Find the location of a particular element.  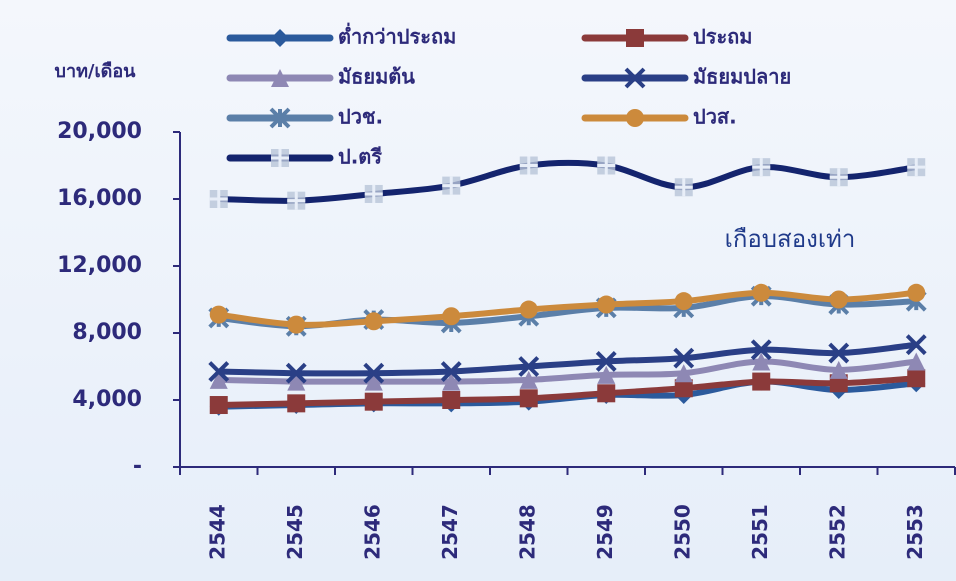

legend-label: ต่ำกว่าประถม is located at coordinates (397, 35).